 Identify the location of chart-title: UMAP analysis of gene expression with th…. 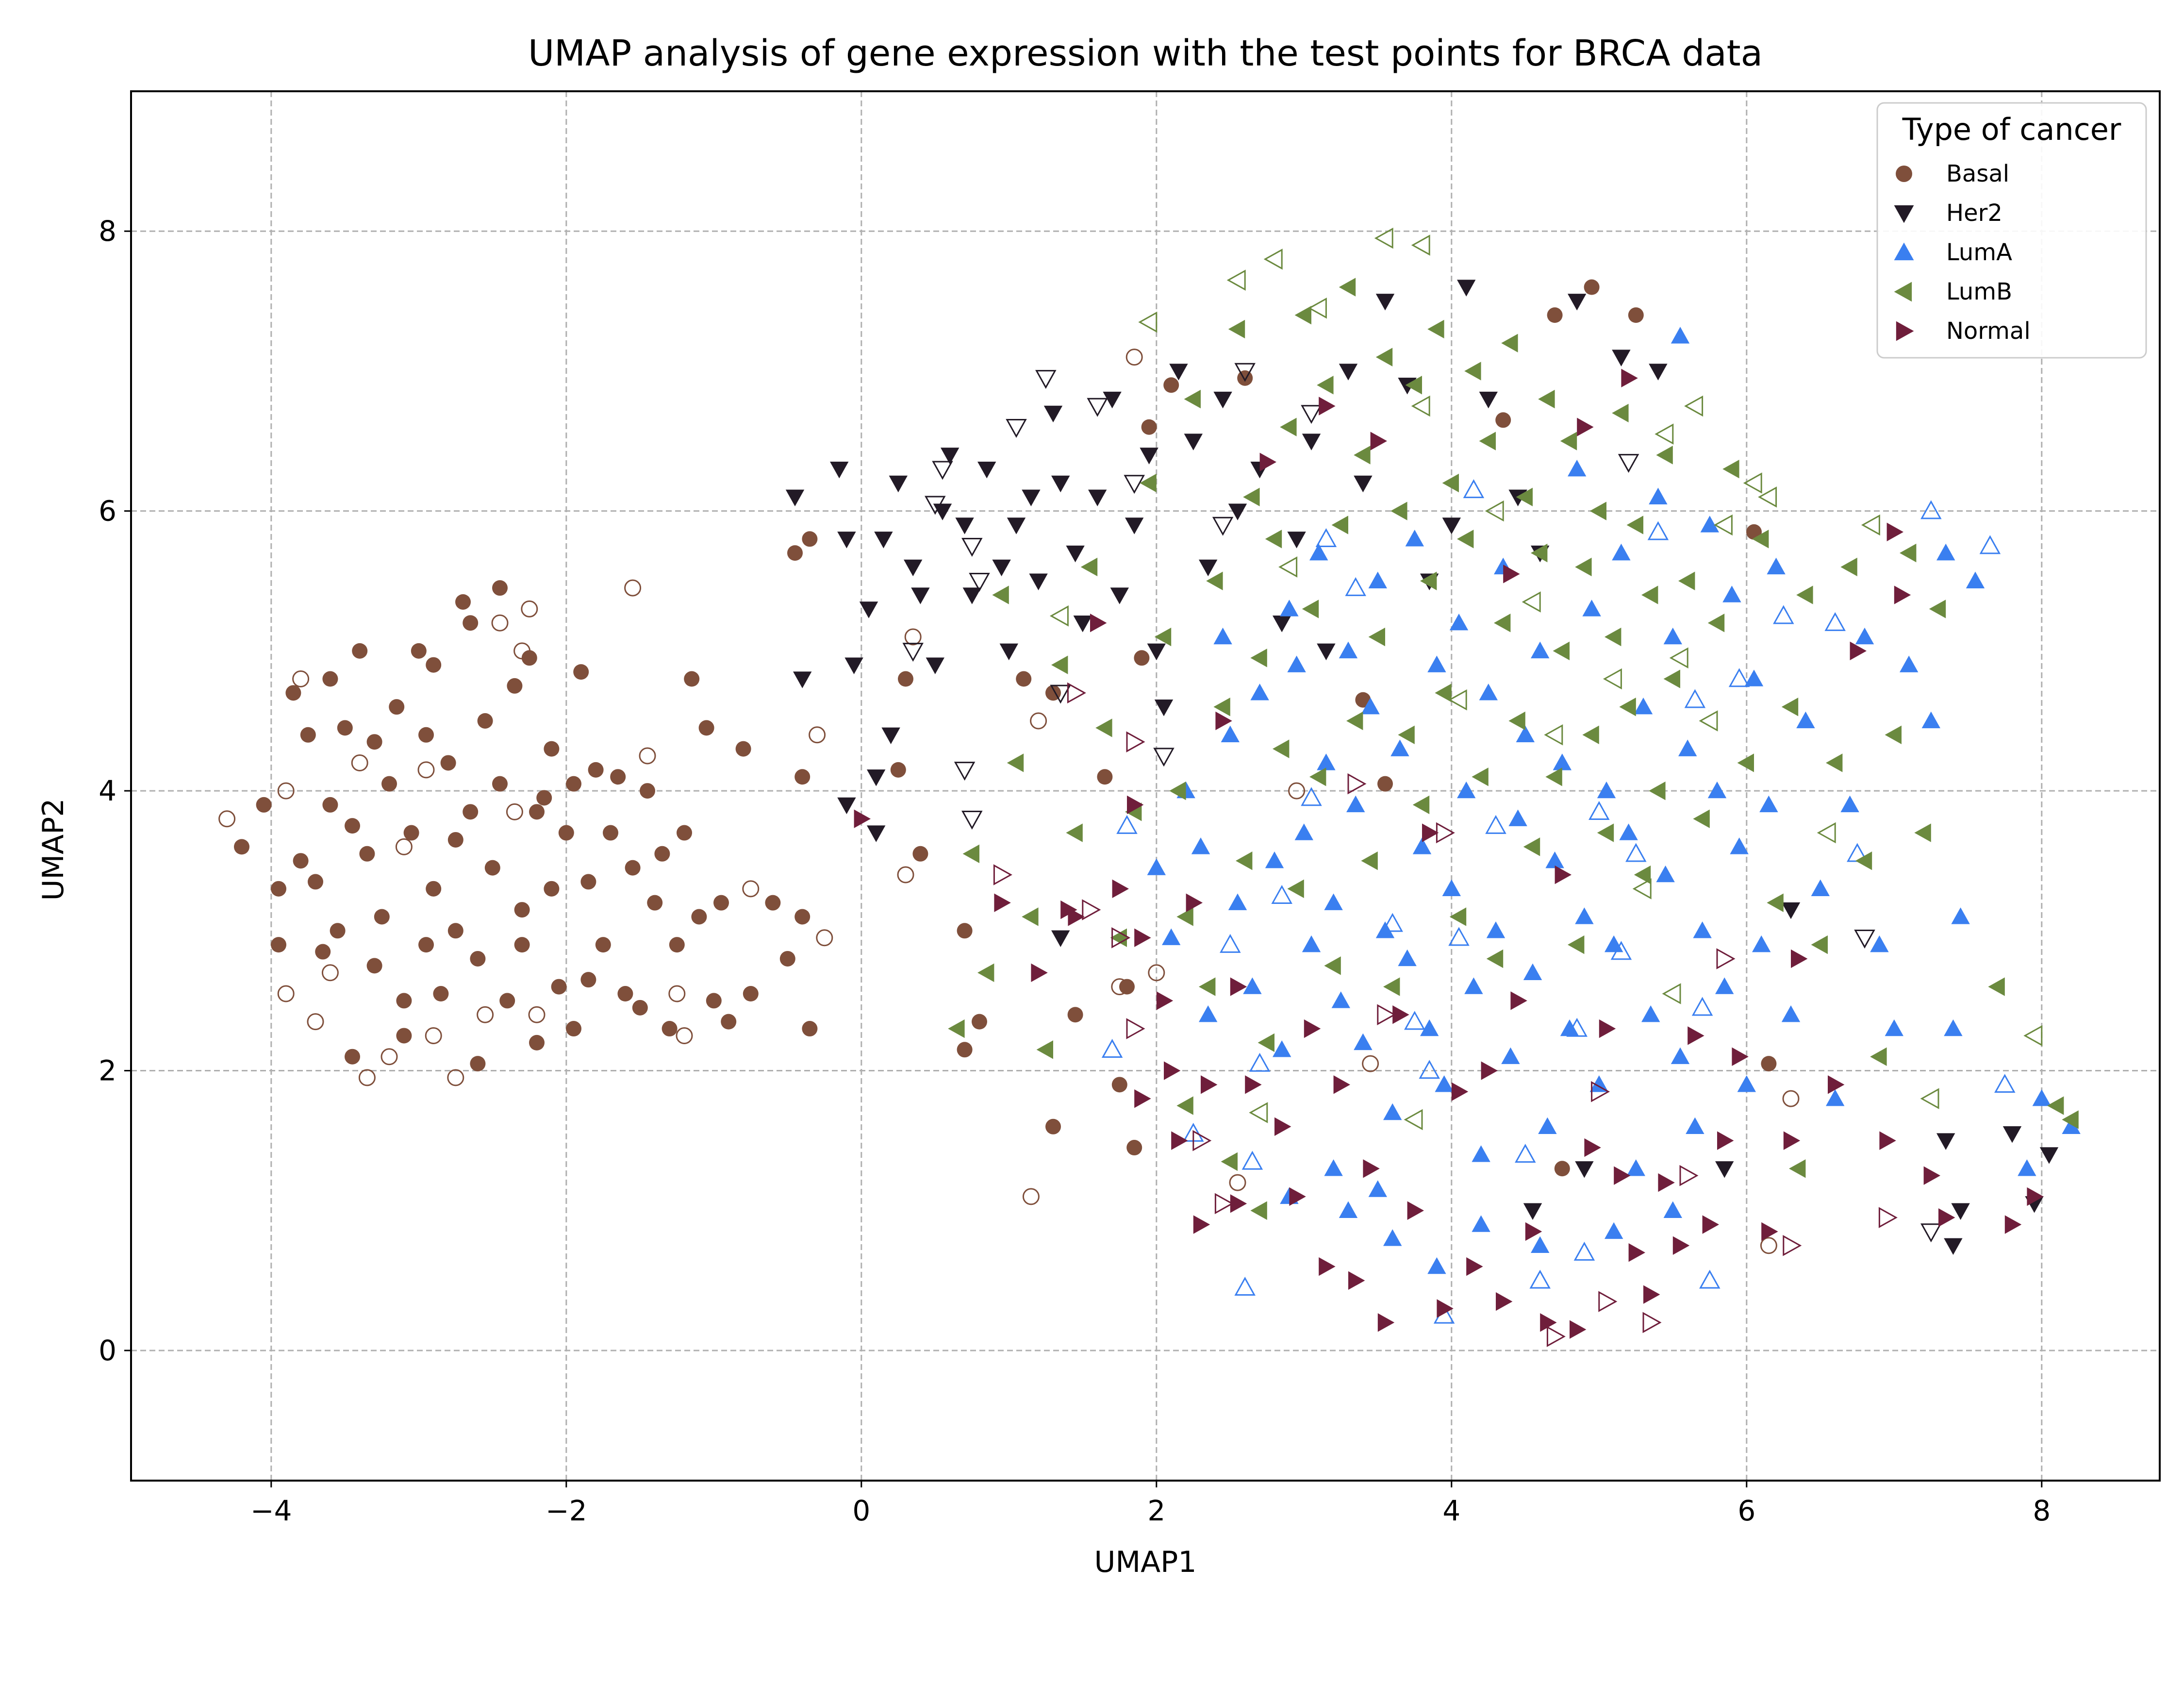
(1145, 53).